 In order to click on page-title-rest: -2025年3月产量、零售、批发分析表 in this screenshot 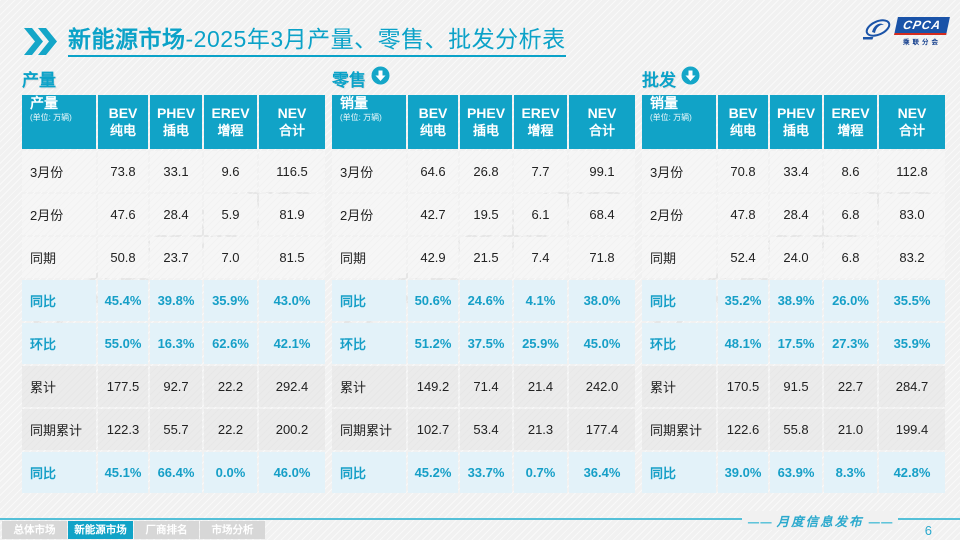, I will do `click(375, 39)`.